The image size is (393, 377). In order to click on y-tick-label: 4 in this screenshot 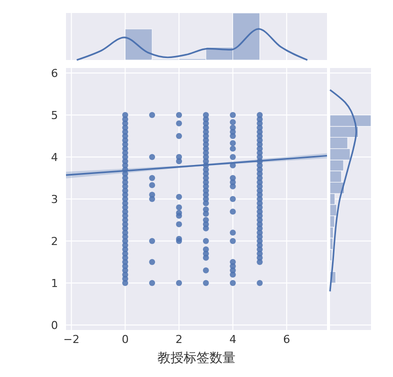, I will do `click(54, 157)`.